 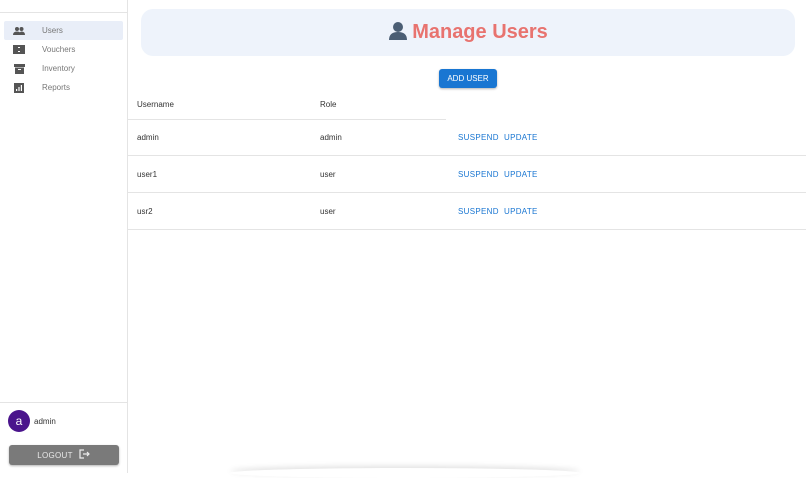 What do you see at coordinates (19, 31) in the screenshot?
I see `people-icon` at bounding box center [19, 31].